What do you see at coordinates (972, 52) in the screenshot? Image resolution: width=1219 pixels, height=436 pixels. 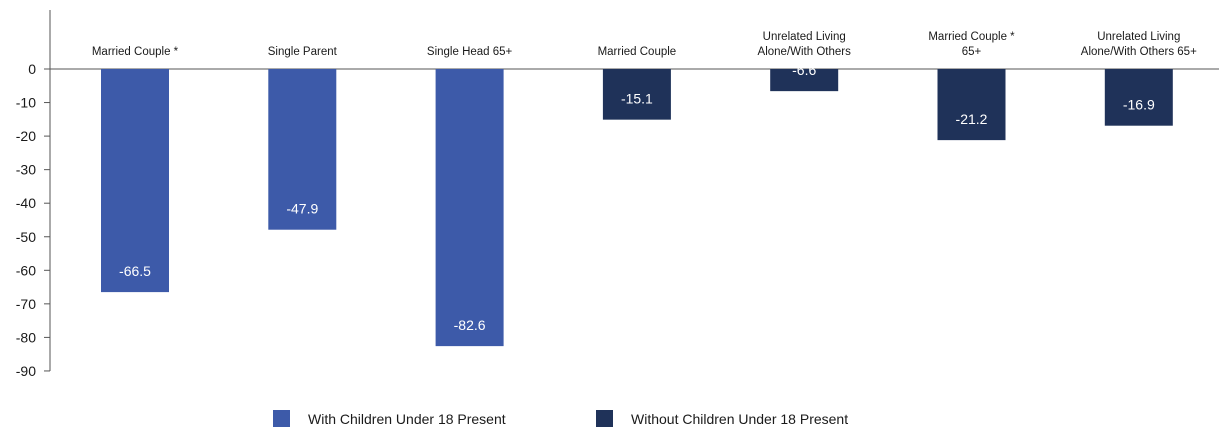 I see `category-label: 65+` at bounding box center [972, 52].